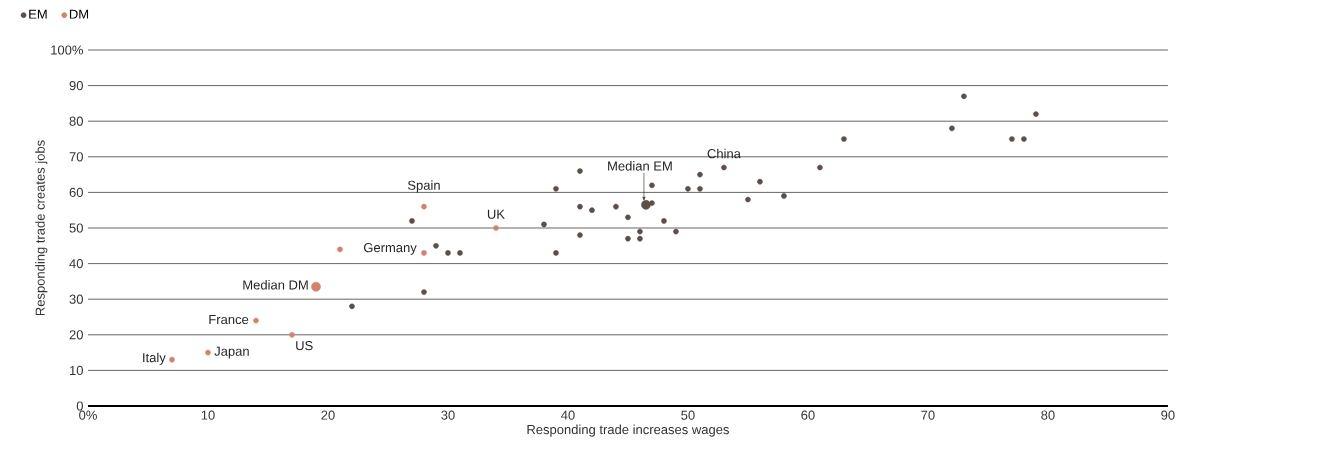  Describe the element at coordinates (275, 284) in the screenshot. I see `annotation: Median DM` at that location.